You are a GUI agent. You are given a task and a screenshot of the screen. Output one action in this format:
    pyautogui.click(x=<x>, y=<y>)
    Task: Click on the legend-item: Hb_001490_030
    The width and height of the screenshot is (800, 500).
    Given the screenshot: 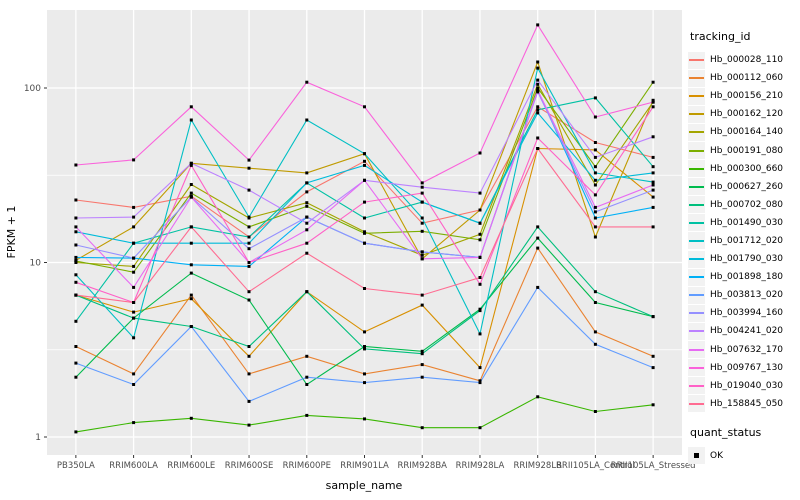 What is the action you would take?
    pyautogui.click(x=743, y=223)
    